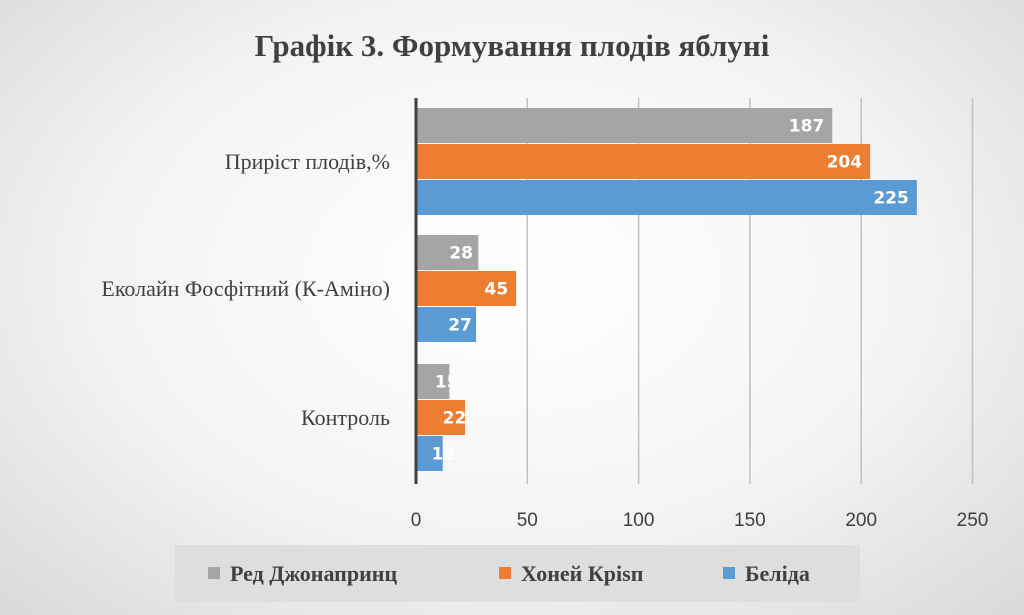 The height and width of the screenshot is (615, 1024). I want to click on legend-box, so click(517, 573).